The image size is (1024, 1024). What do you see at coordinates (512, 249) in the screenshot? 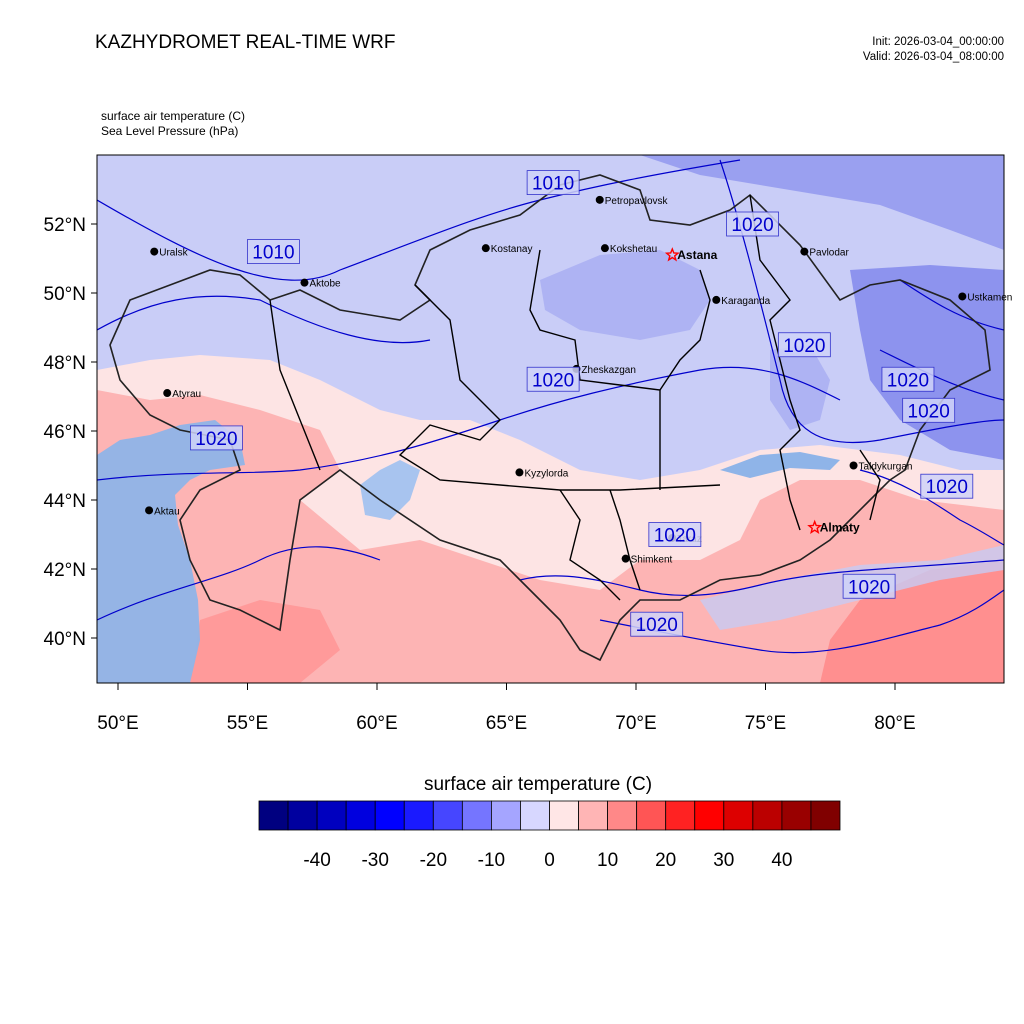
I see `city-label: Kostanay` at bounding box center [512, 249].